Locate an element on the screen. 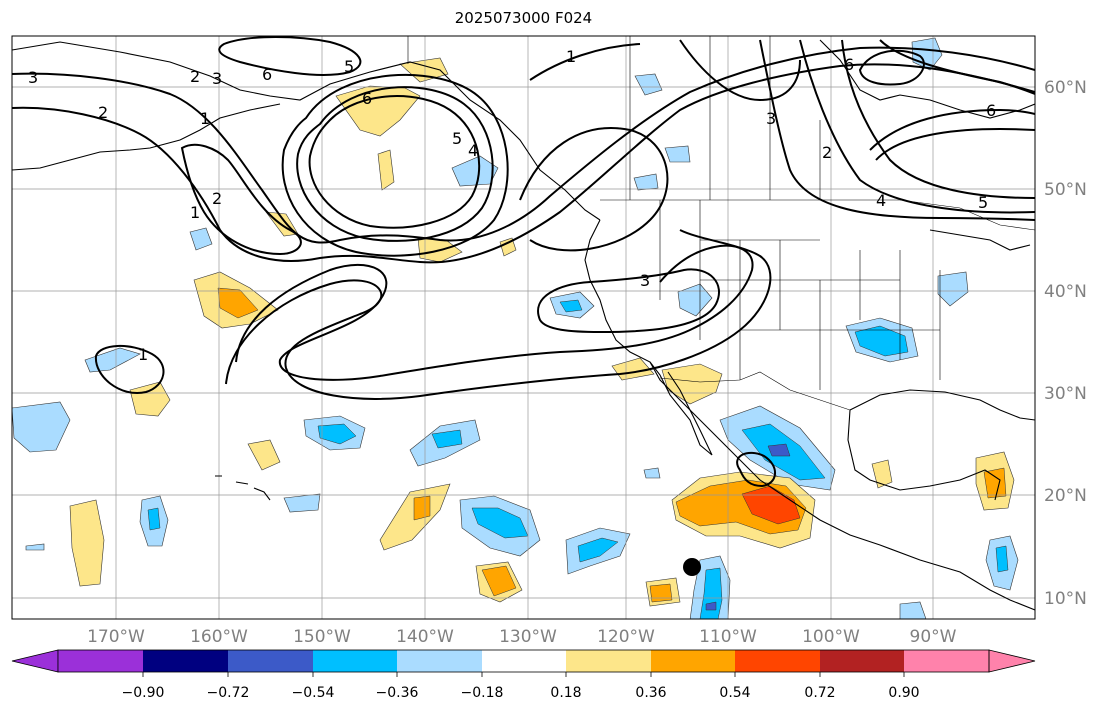 The height and width of the screenshot is (712, 1105). colorbar-tick-label: 0.18 is located at coordinates (565, 693).